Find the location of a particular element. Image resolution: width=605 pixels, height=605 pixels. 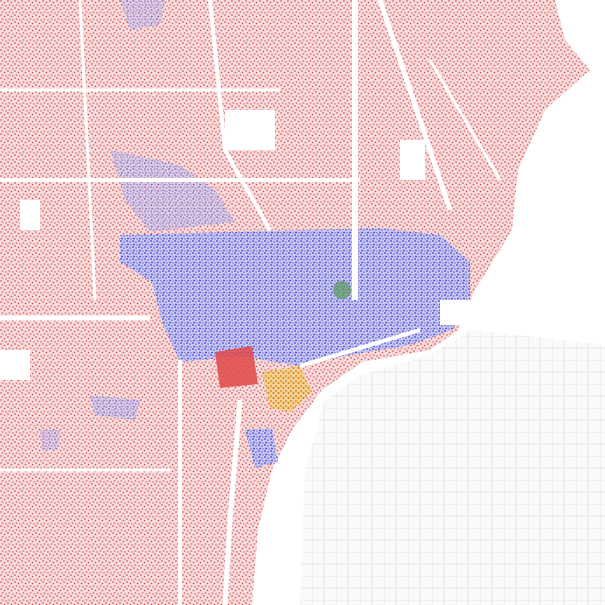

orange-area is located at coordinates (287, 389).